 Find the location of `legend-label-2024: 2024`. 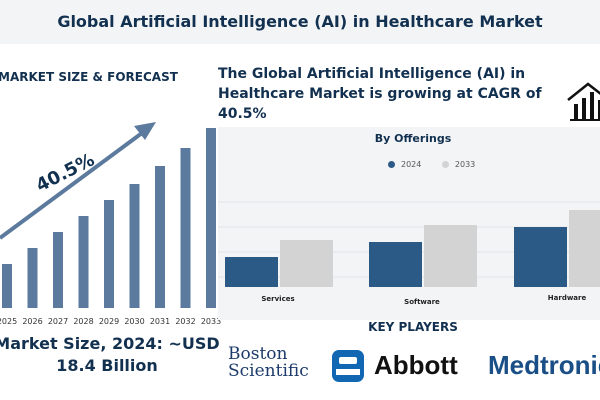

legend-label-2024: 2024 is located at coordinates (411, 164).